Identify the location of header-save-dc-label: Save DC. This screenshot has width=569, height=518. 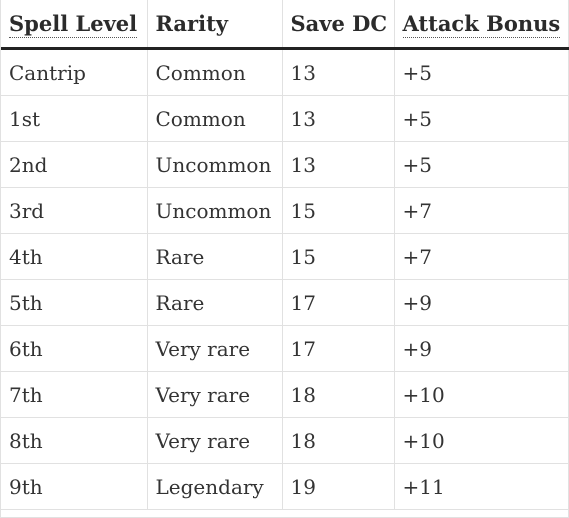
(339, 23).